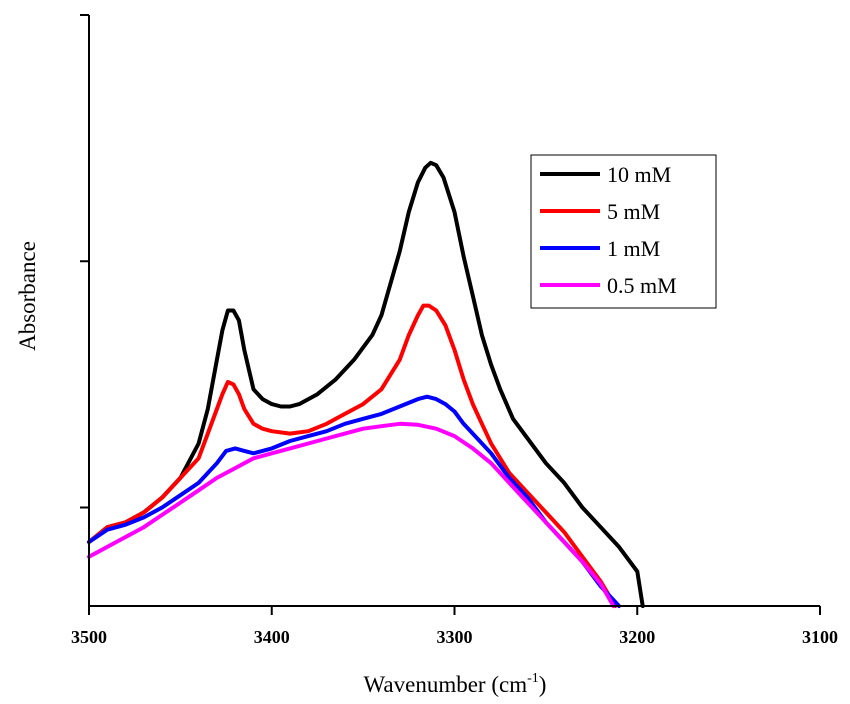 Image resolution: width=850 pixels, height=704 pixels. I want to click on x-tick-label: 3400, so click(272, 637).